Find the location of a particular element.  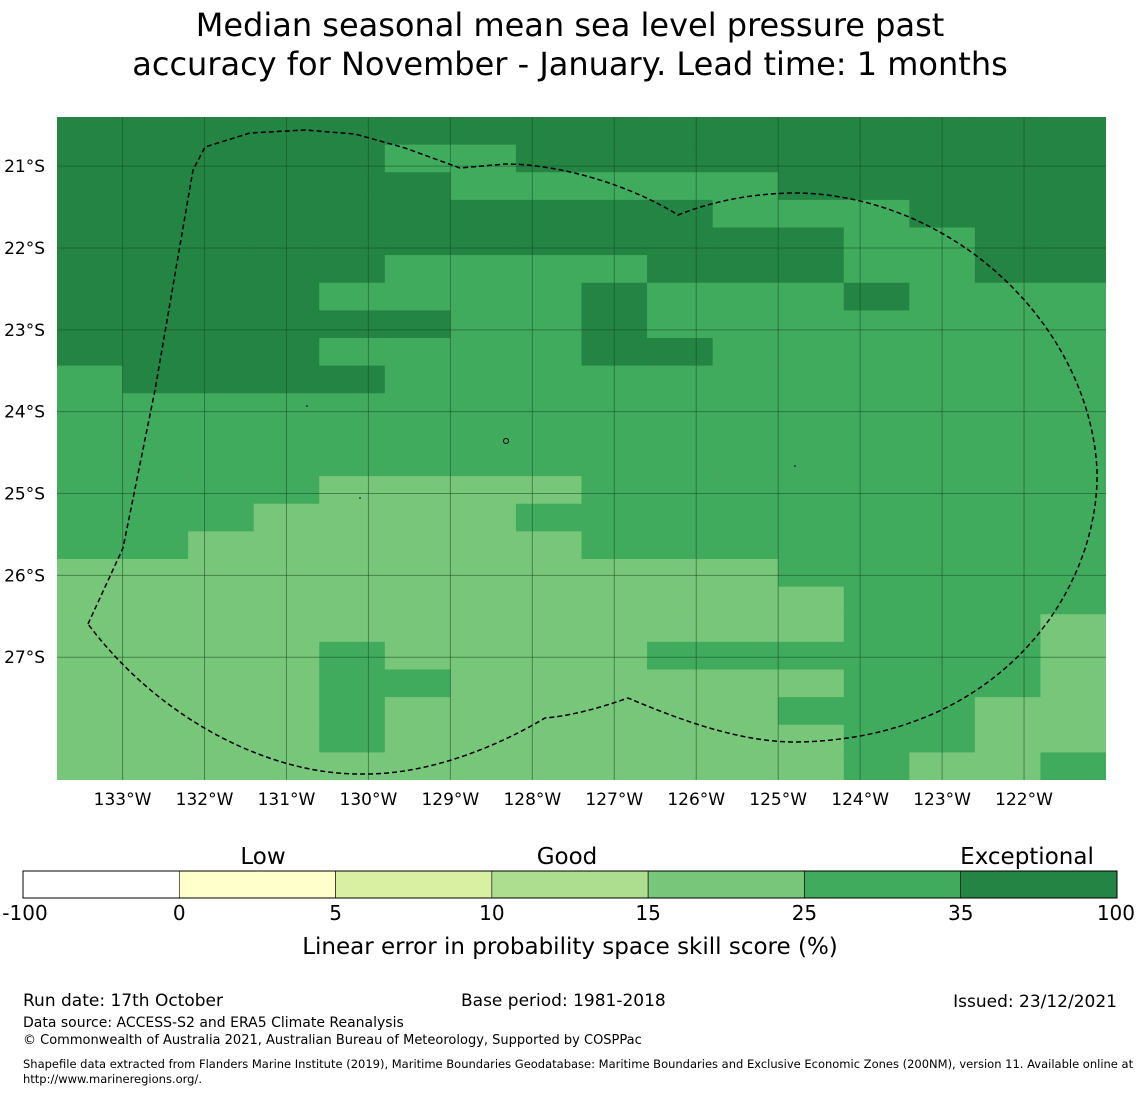

latitude-tick-label: 23°S is located at coordinates (24, 331).